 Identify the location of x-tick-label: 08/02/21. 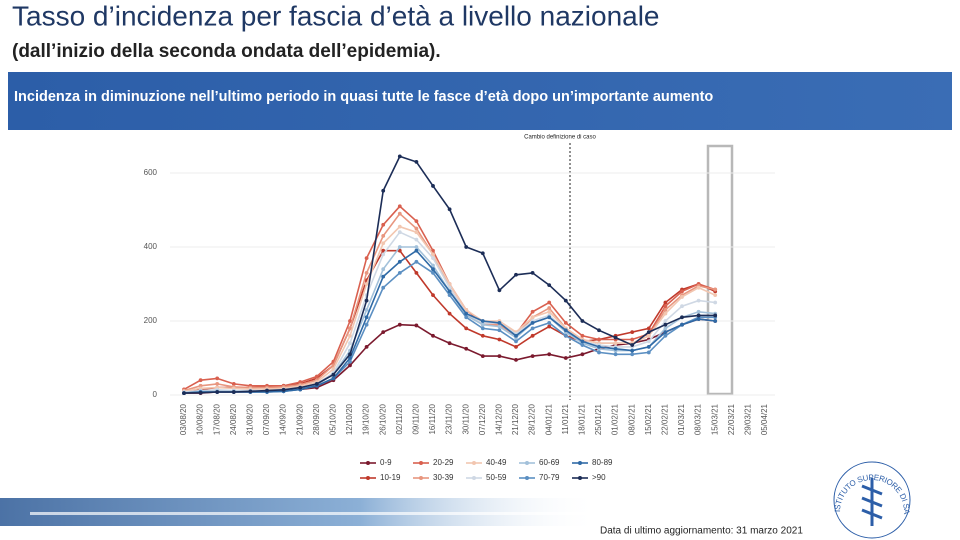
(631, 419).